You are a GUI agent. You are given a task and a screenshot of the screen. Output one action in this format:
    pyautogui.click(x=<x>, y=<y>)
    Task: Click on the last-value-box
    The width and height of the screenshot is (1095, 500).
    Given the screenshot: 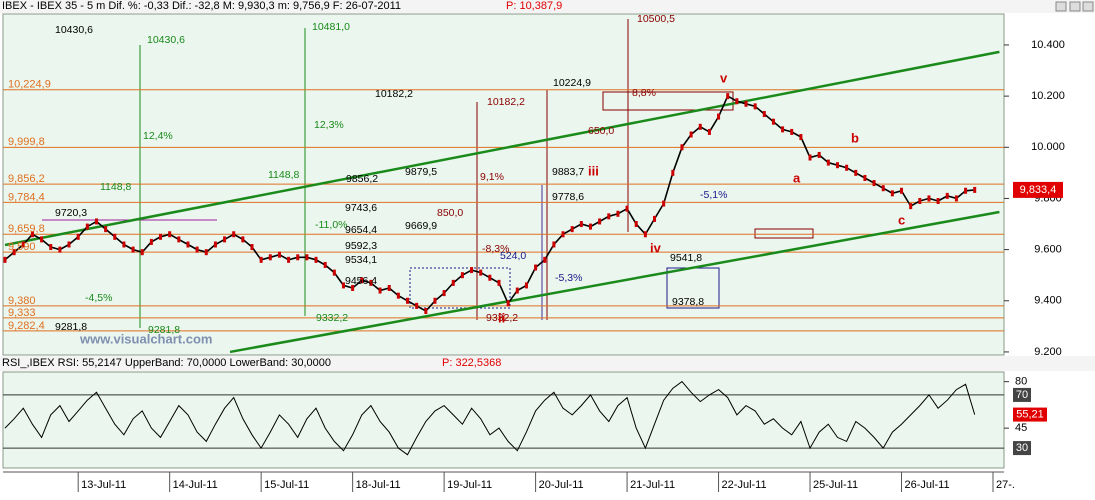 What is the action you would take?
    pyautogui.click(x=1030, y=414)
    